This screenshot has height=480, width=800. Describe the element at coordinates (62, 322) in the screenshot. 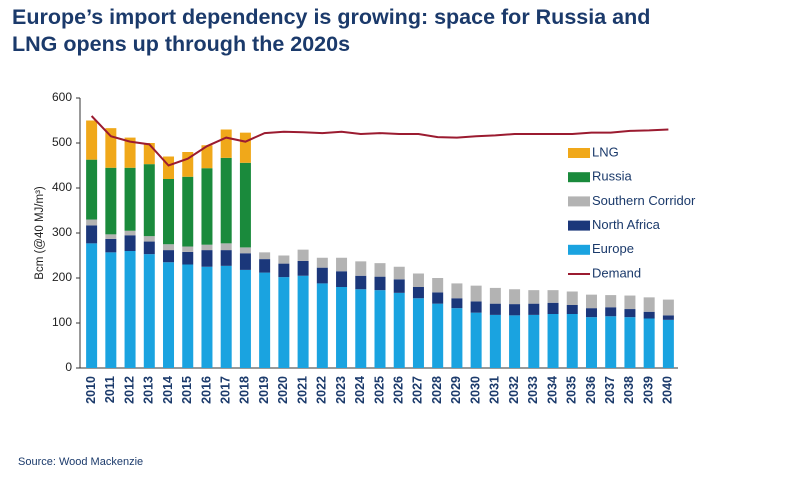

I see `y-tick-label: 100` at that location.